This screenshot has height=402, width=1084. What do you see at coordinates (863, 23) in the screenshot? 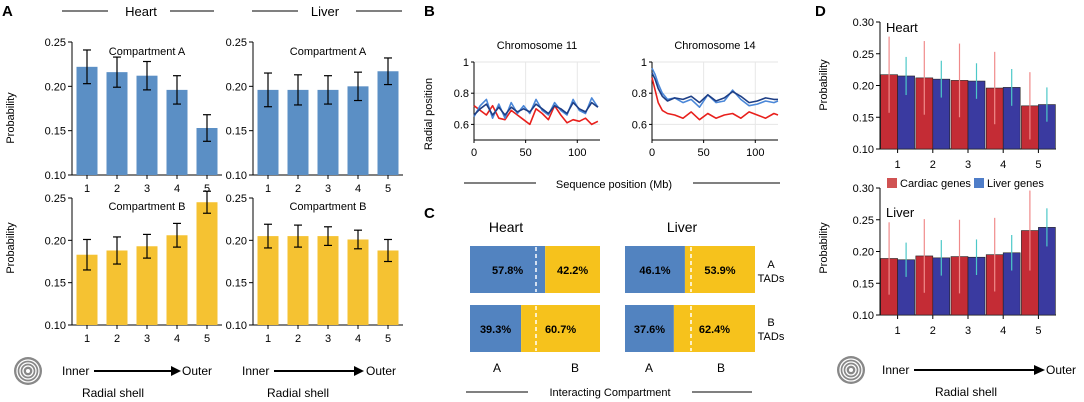
I see `y-tick-label: 0.30` at bounding box center [863, 23].